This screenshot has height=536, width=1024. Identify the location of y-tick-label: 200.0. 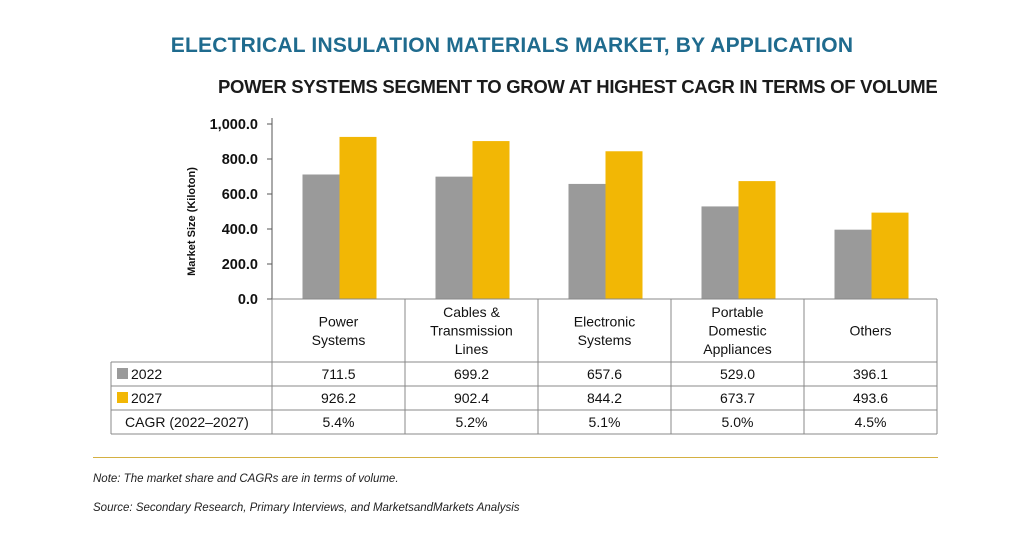
(240, 265).